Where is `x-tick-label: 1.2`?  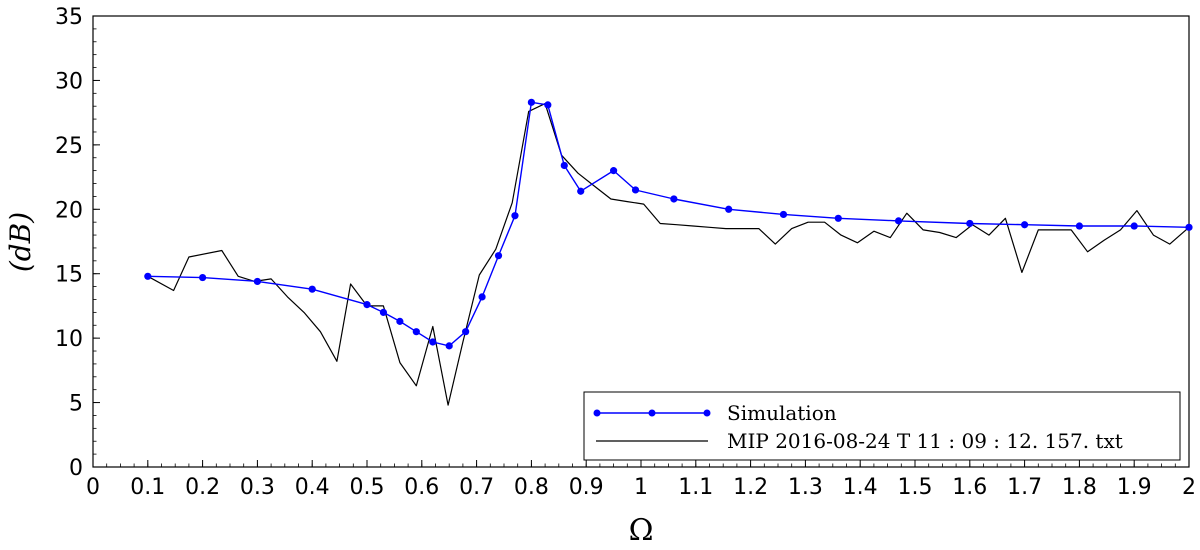 x-tick-label: 1.2 is located at coordinates (750, 487).